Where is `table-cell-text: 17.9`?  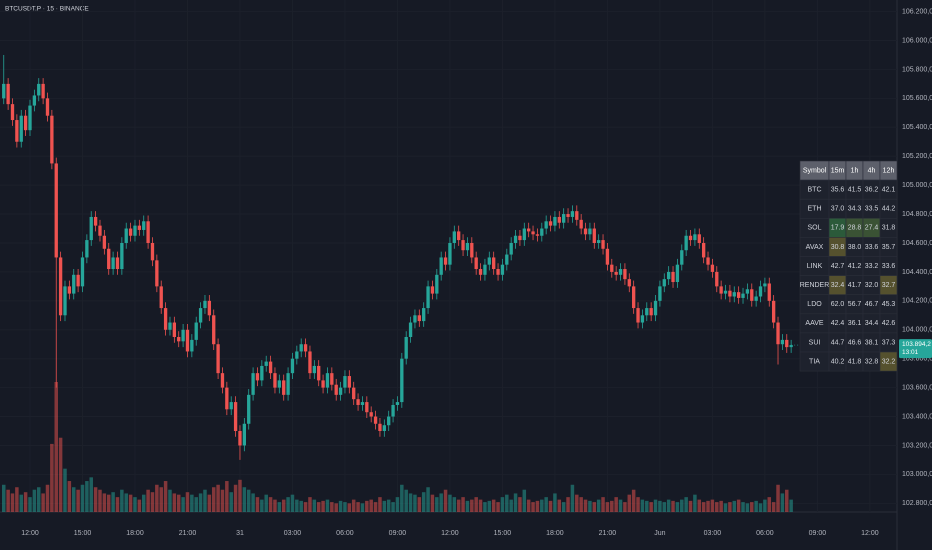
table-cell-text: 17.9 is located at coordinates (838, 228).